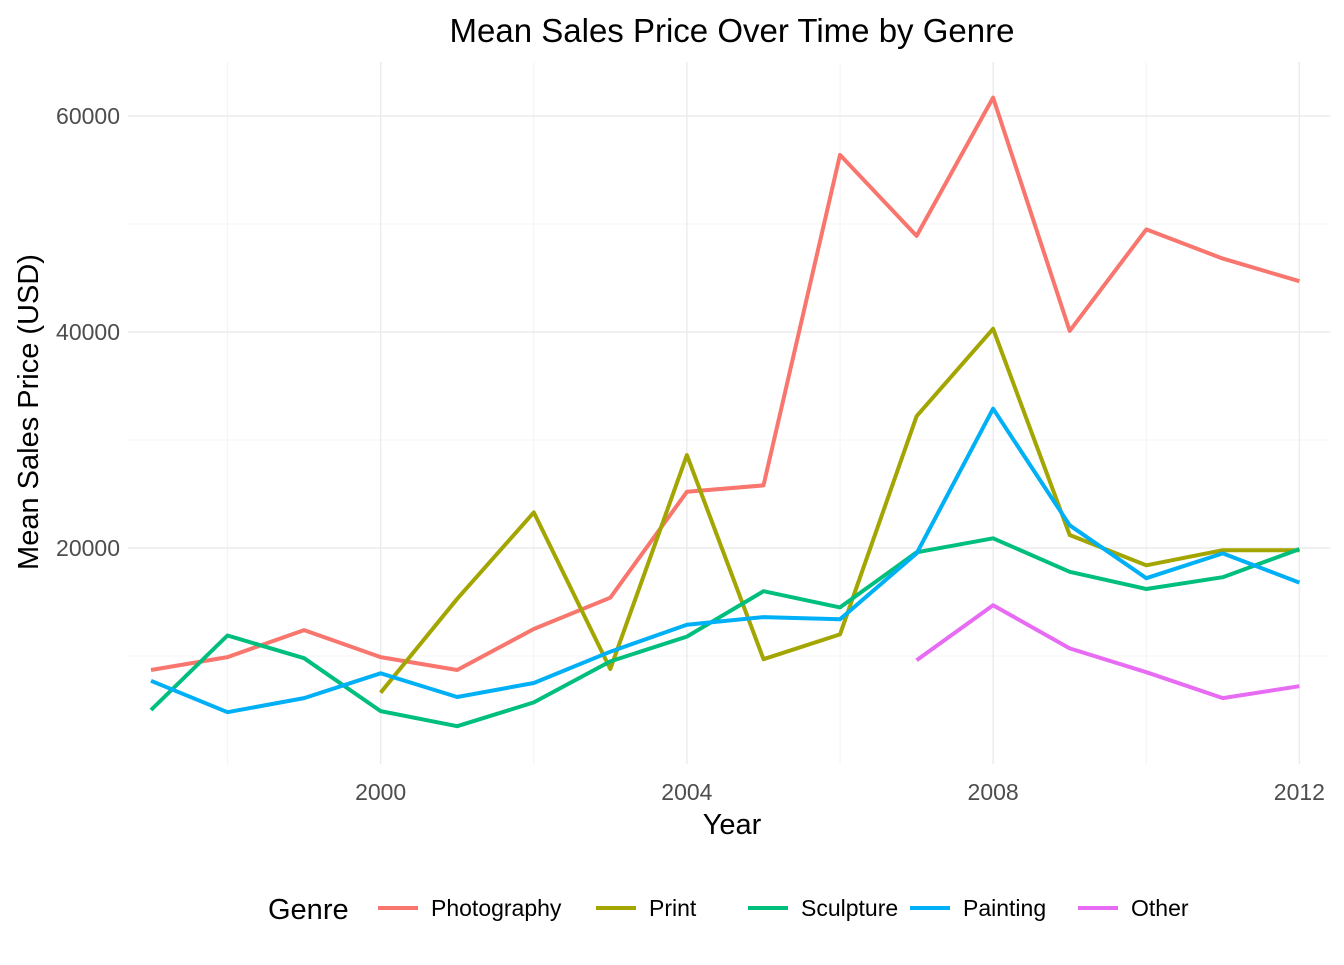 The width and height of the screenshot is (1344, 965). What do you see at coordinates (308, 910) in the screenshot?
I see `legend-title: Genre` at bounding box center [308, 910].